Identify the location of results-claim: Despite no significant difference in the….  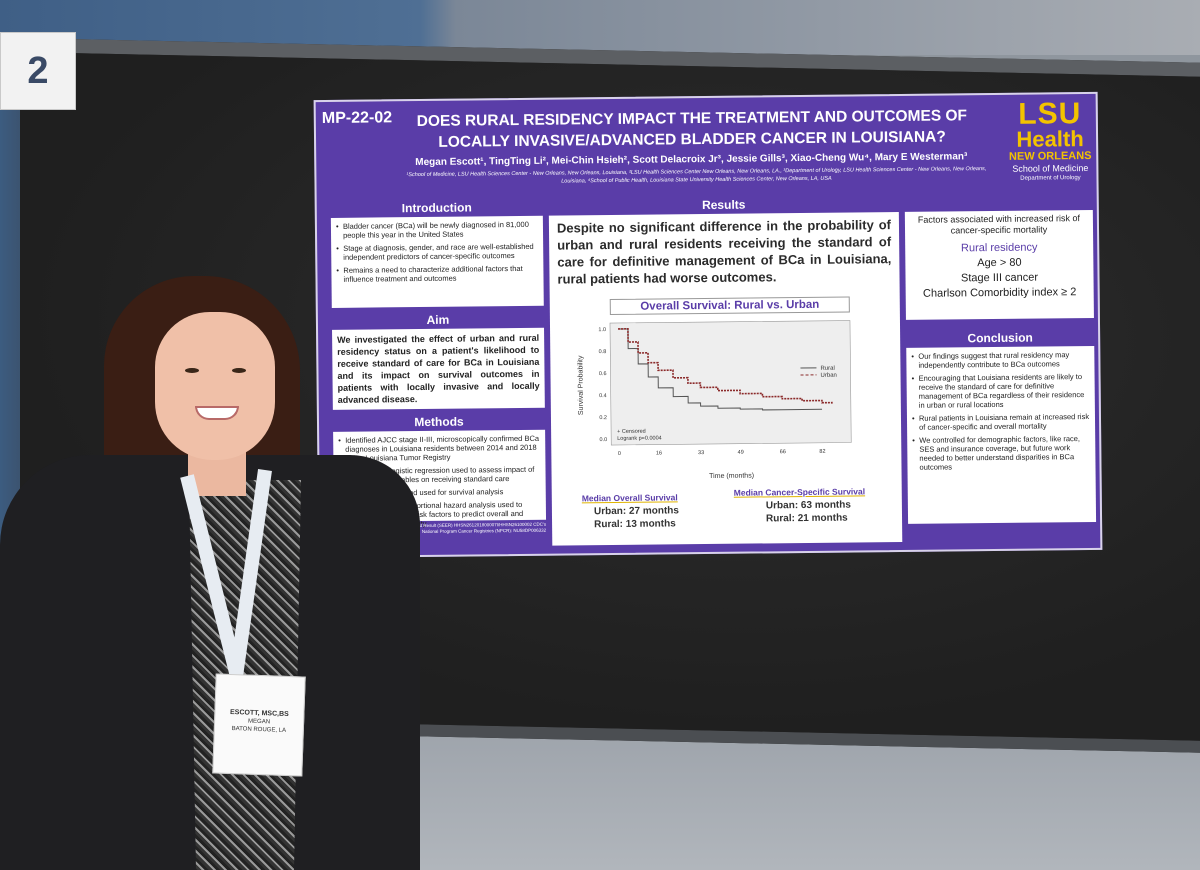
(724, 252).